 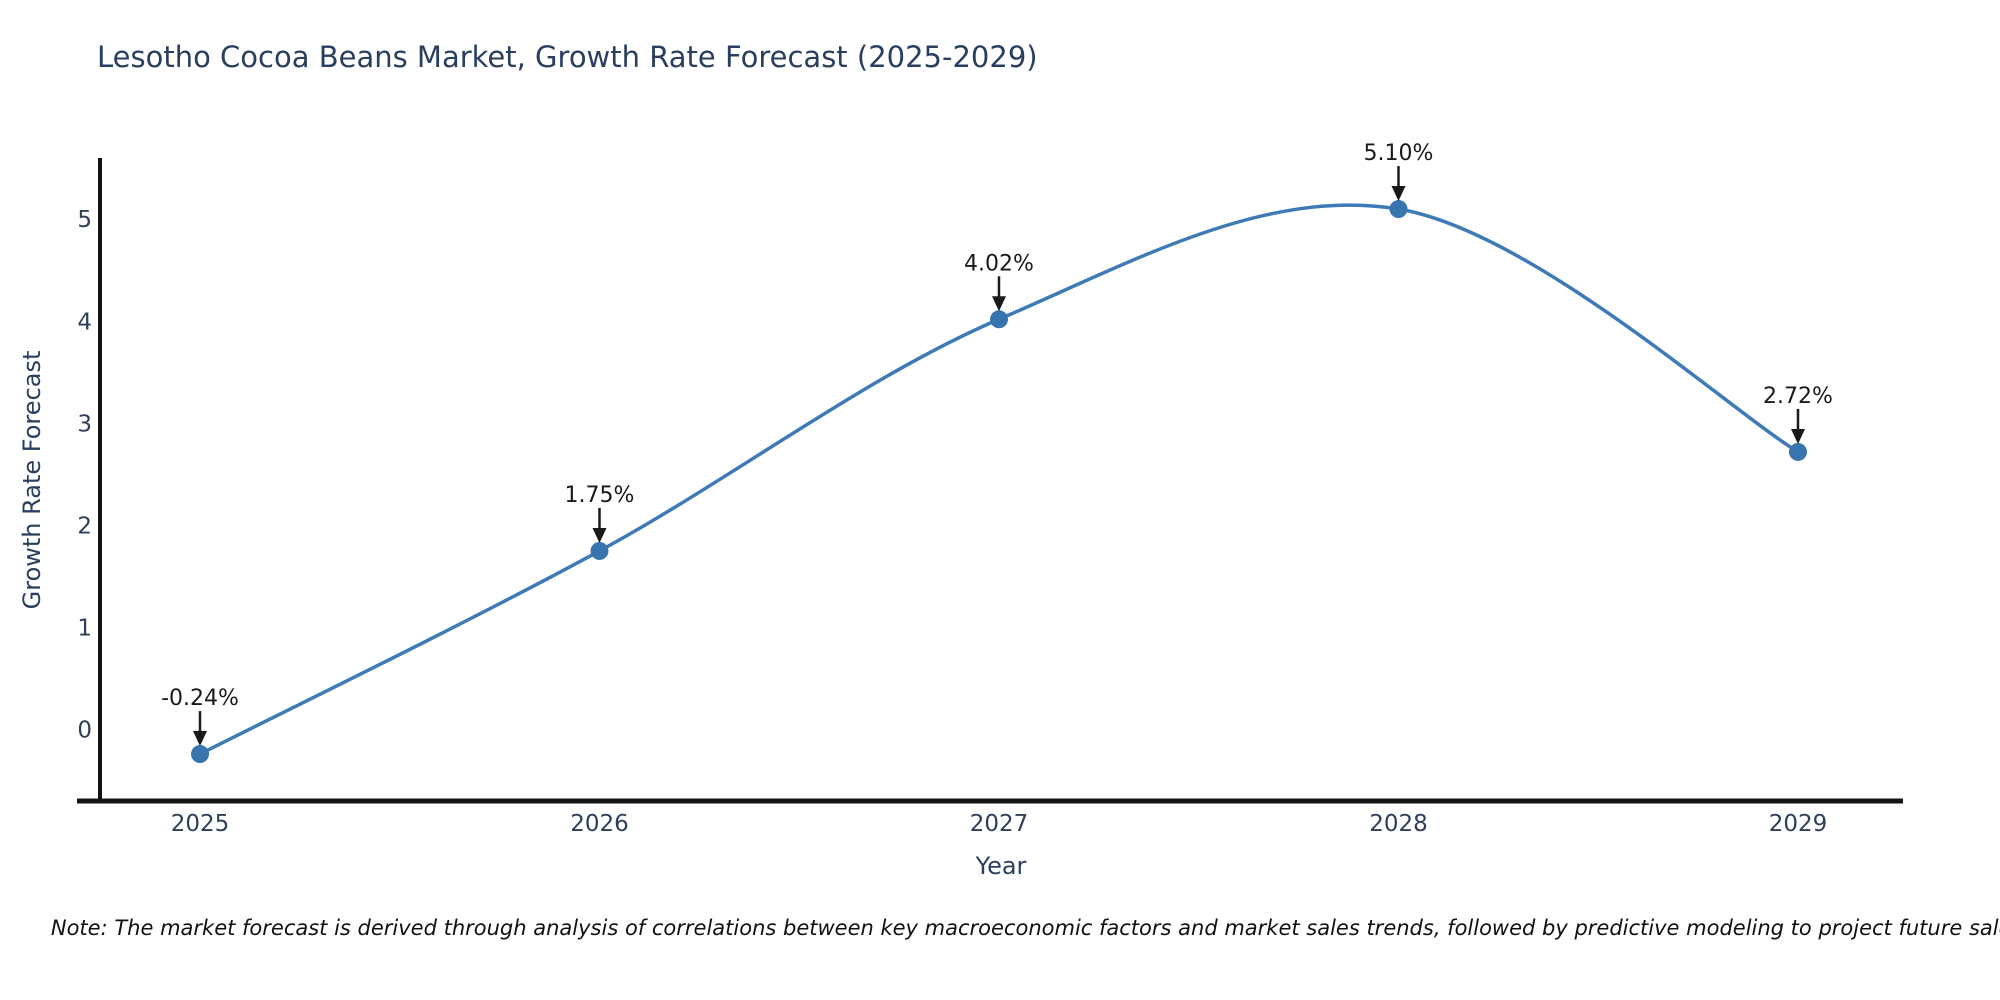 I want to click on y-tick-label: 2, so click(x=84, y=526).